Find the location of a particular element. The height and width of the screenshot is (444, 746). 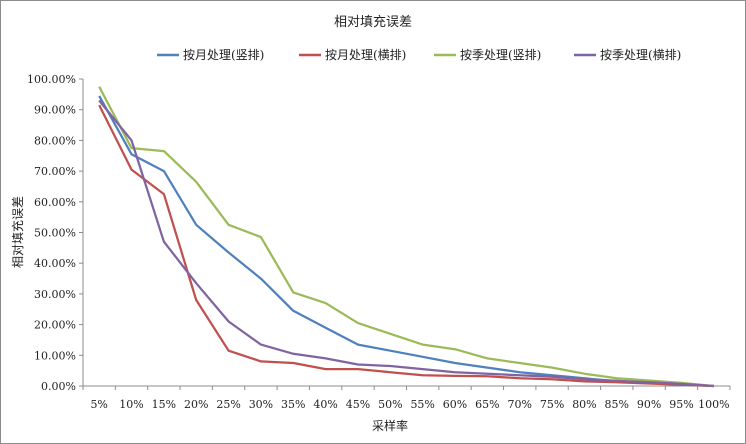

x-tick-label: 100% is located at coordinates (713, 404).